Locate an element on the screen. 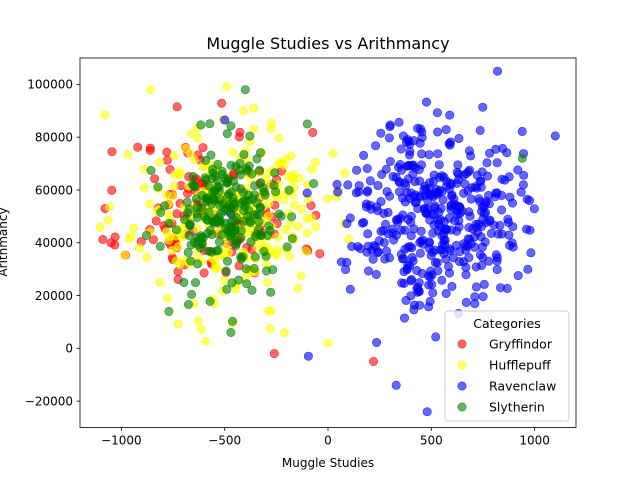  y-tick-label: 0 is located at coordinates (69, 349).